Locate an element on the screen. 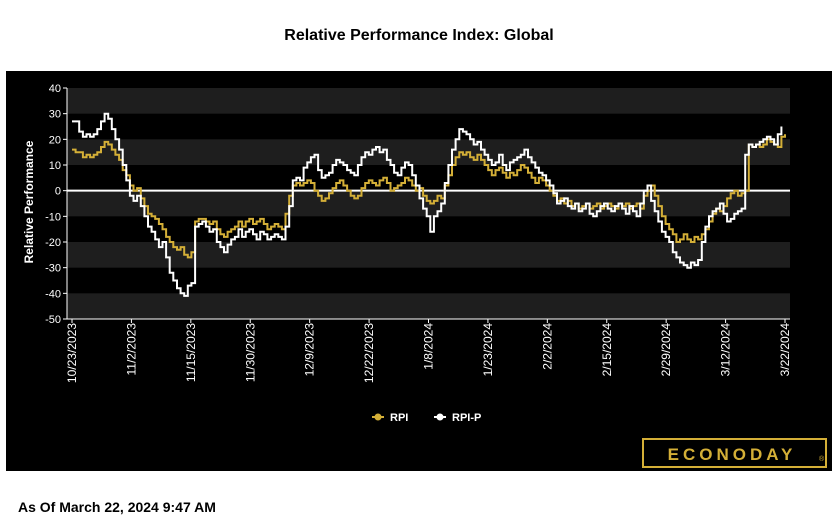 This screenshot has width=838, height=526. legend-label: RPI is located at coordinates (399, 418).